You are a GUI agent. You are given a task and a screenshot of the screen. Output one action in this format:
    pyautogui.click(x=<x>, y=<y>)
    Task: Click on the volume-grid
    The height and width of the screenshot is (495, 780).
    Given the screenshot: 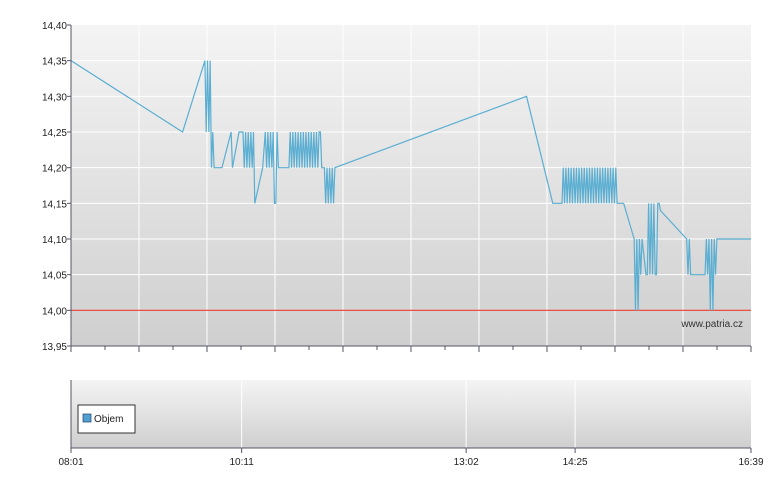 What is the action you would take?
    pyautogui.click(x=408, y=414)
    